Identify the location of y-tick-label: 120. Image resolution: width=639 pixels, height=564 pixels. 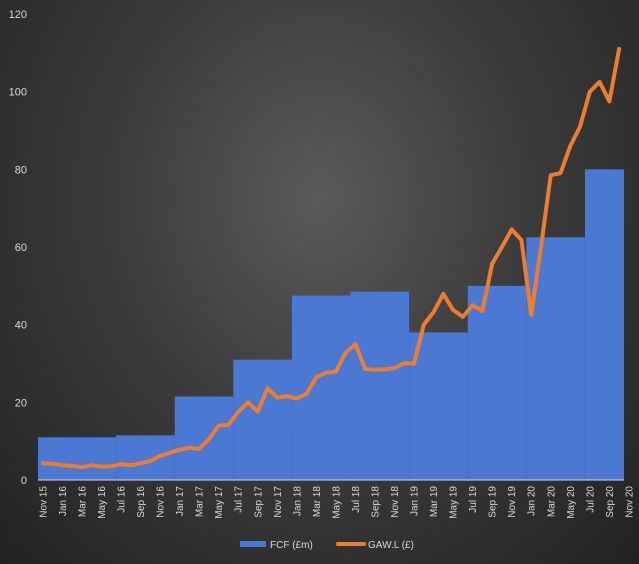
(18, 15).